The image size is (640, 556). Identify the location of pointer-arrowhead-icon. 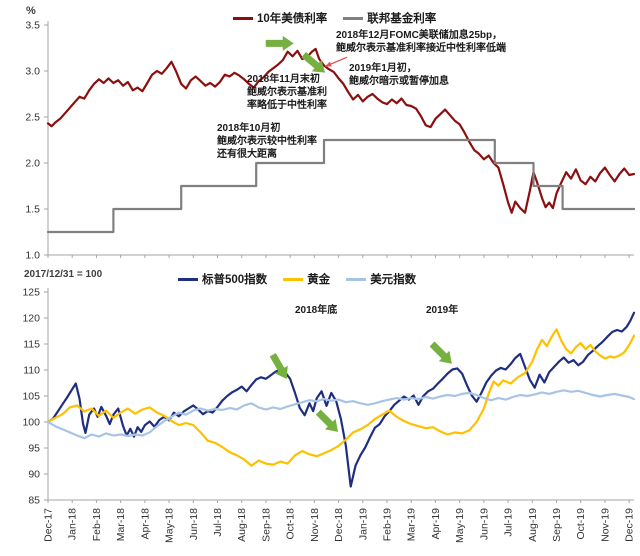
(328, 64).